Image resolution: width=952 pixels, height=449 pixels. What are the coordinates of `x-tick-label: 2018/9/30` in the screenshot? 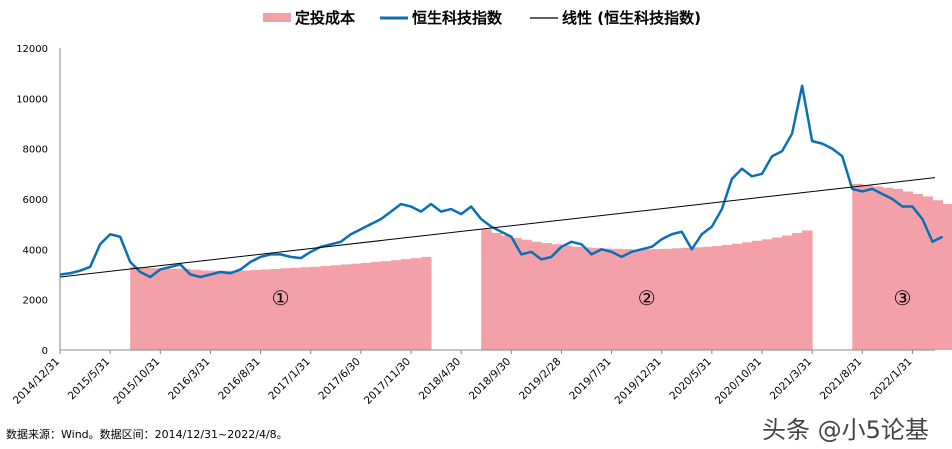 It's located at (490, 379).